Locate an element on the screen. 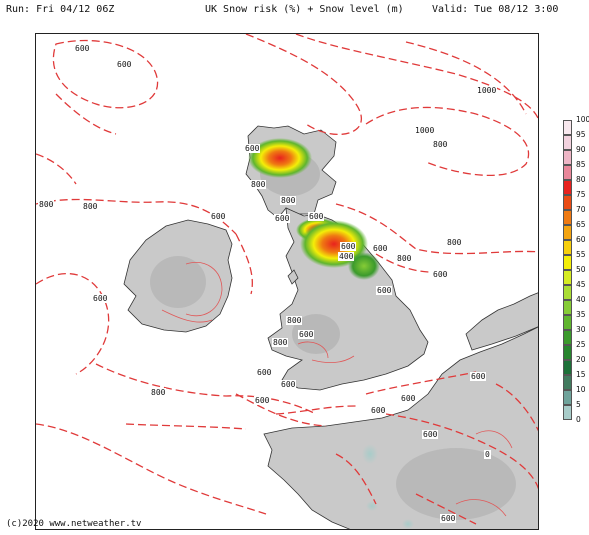 Image resolution: width=589 pixels, height=535 pixels. legend-label: 5 is located at coordinates (578, 404).